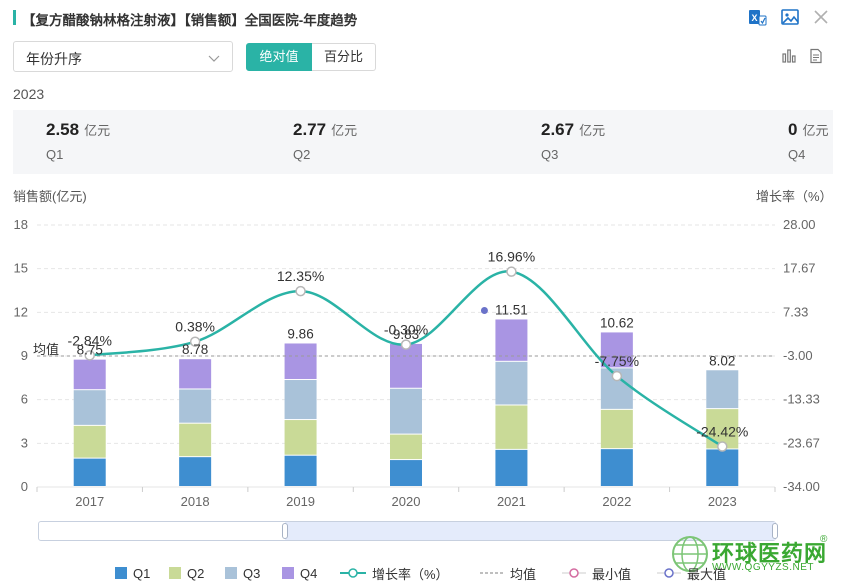  I want to click on y-axis-tick-label: 3, so click(24, 442).